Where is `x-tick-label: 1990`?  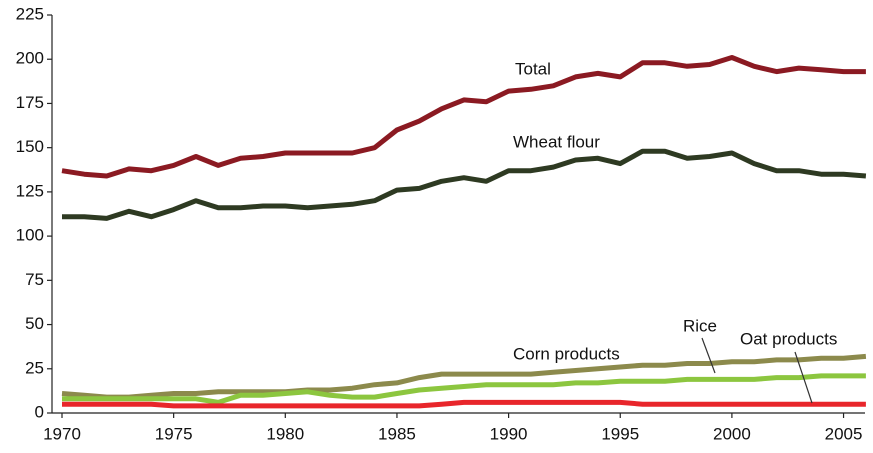
x-tick-label: 1990 is located at coordinates (509, 433).